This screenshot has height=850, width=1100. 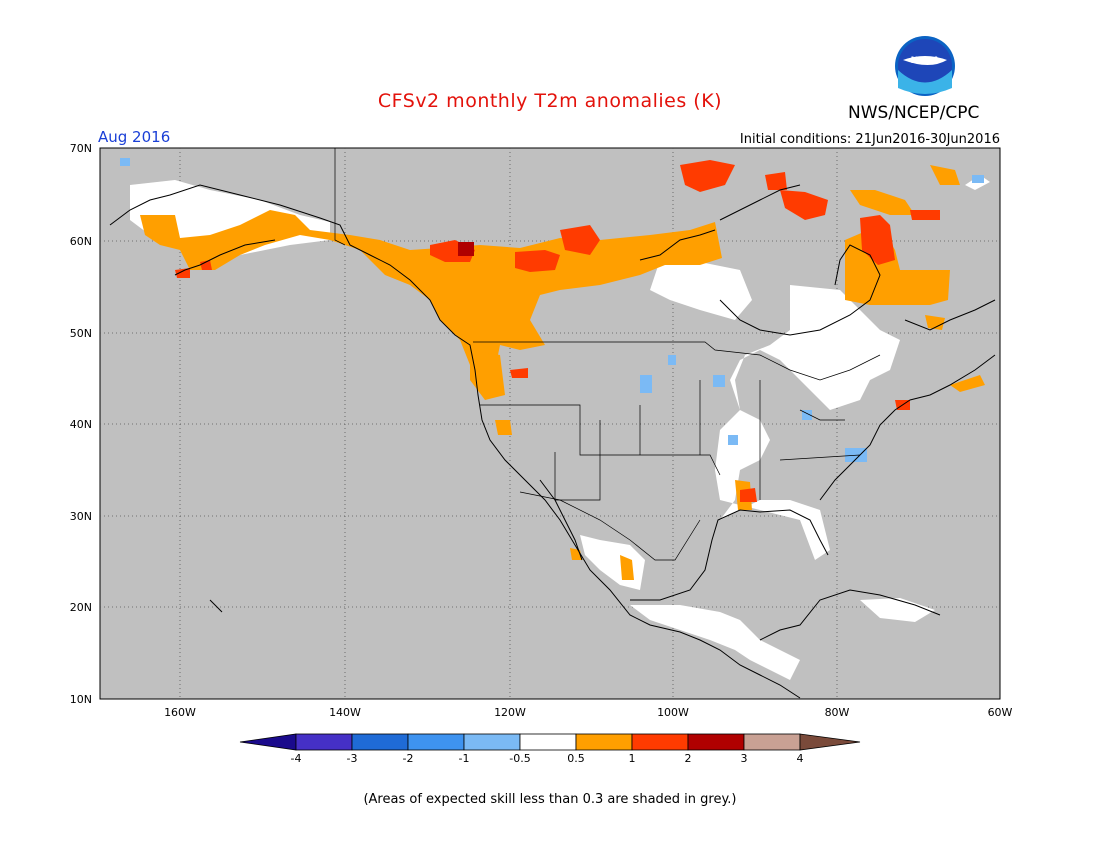 What do you see at coordinates (550, 101) in the screenshot?
I see `map-title: CFSv2 monthly T2m anomalies (K)` at bounding box center [550, 101].